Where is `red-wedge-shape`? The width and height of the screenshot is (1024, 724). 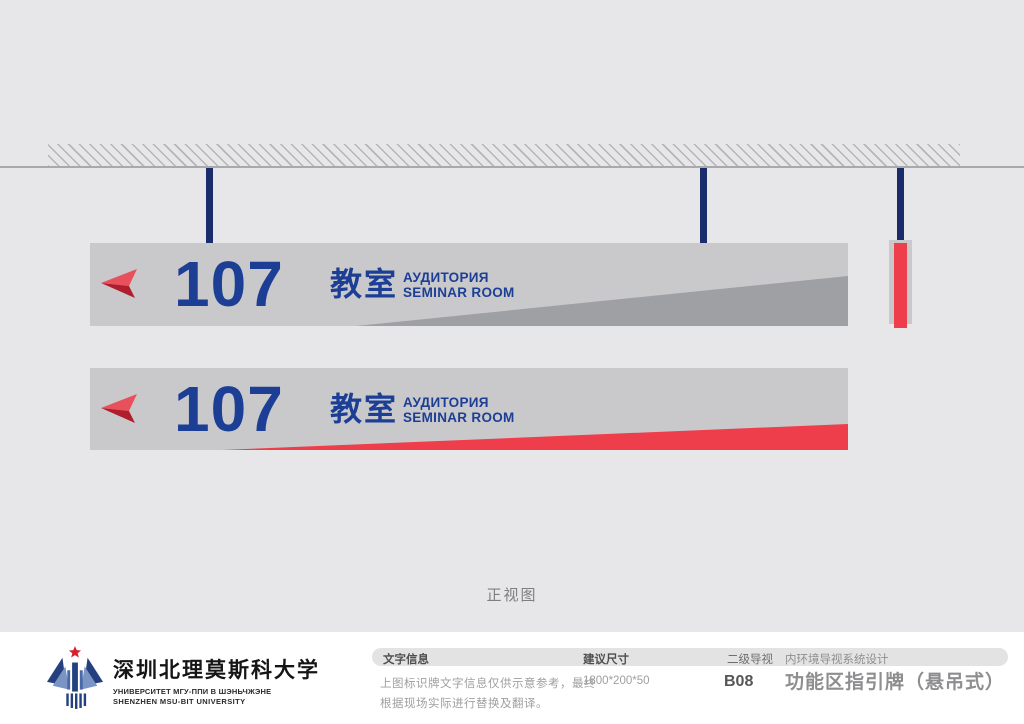
red-wedge-shape is located at coordinates (535, 437).